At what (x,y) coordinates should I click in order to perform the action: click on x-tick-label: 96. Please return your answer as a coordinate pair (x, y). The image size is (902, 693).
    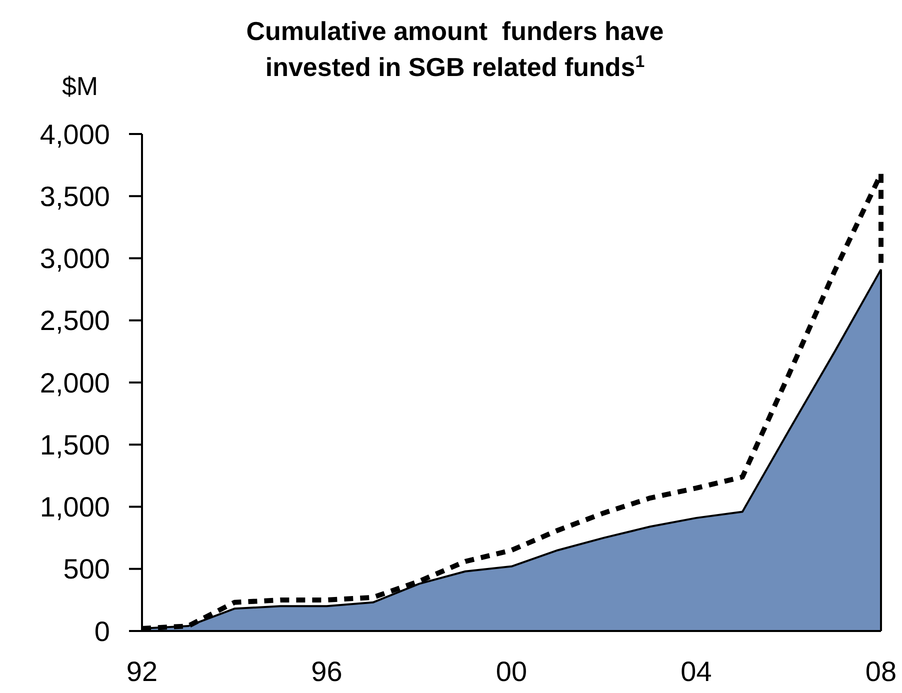
    Looking at the image, I should click on (326, 671).